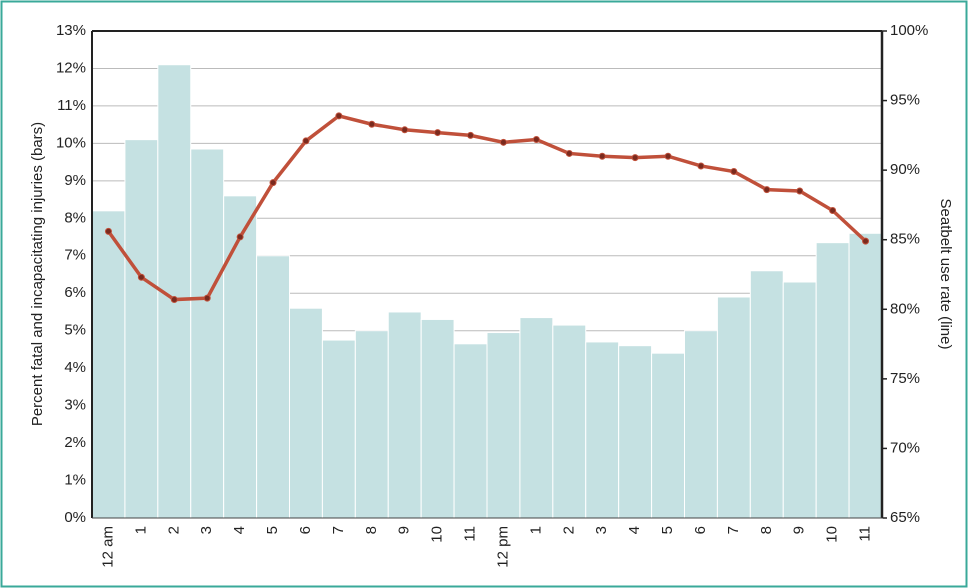 This screenshot has height=588, width=968. I want to click on y-tick-label: 5%, so click(75, 330).